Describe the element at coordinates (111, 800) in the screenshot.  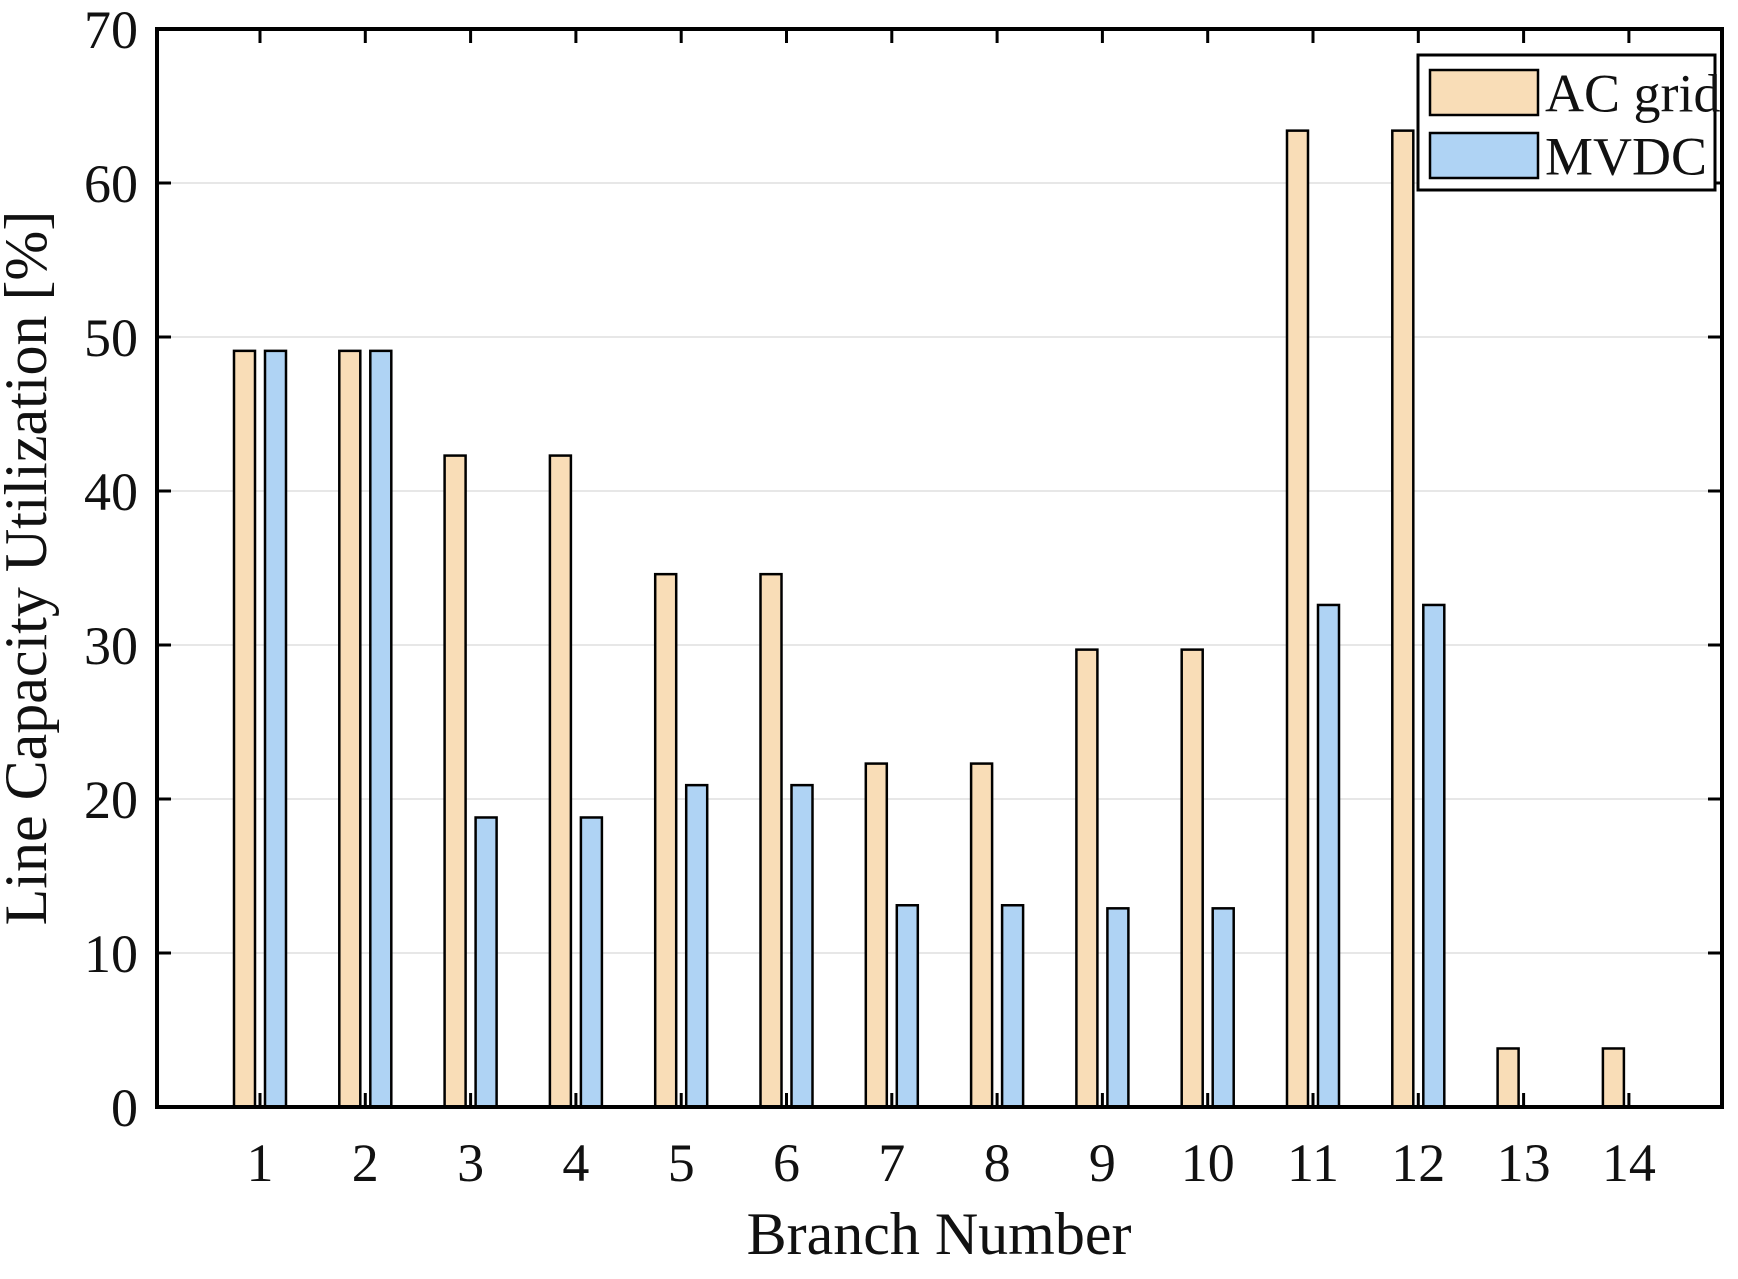
I see `y-tick-label-20: 20` at that location.